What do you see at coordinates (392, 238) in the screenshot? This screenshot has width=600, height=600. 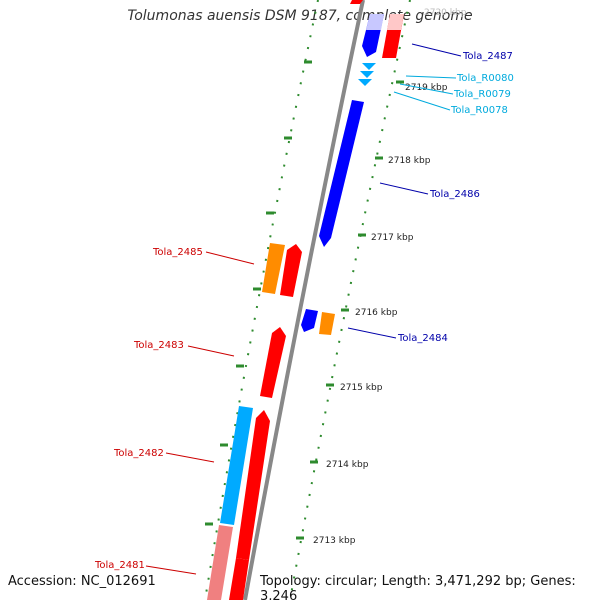 I see `tick-label-2717: 2717 kbp` at bounding box center [392, 238].